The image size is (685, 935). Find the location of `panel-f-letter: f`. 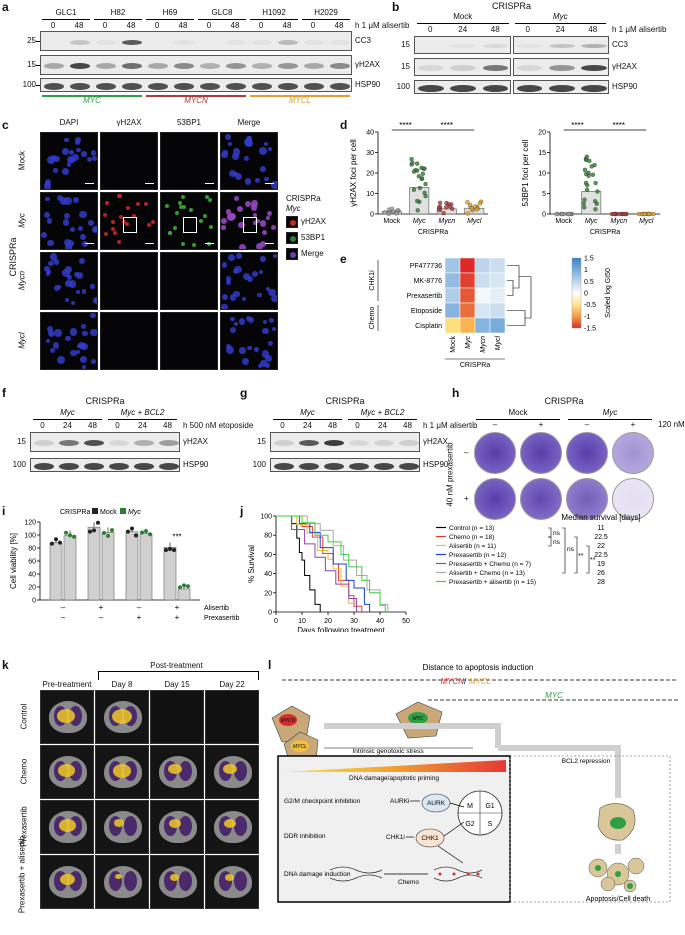

panel-f-letter: f is located at coordinates (4, 393).